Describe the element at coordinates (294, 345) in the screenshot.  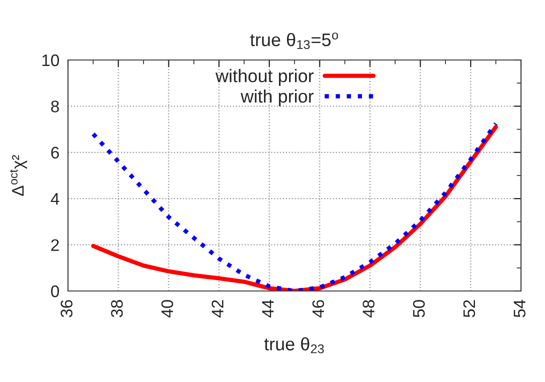
I see `x-axis-title: true θ$_{23}$` at that location.